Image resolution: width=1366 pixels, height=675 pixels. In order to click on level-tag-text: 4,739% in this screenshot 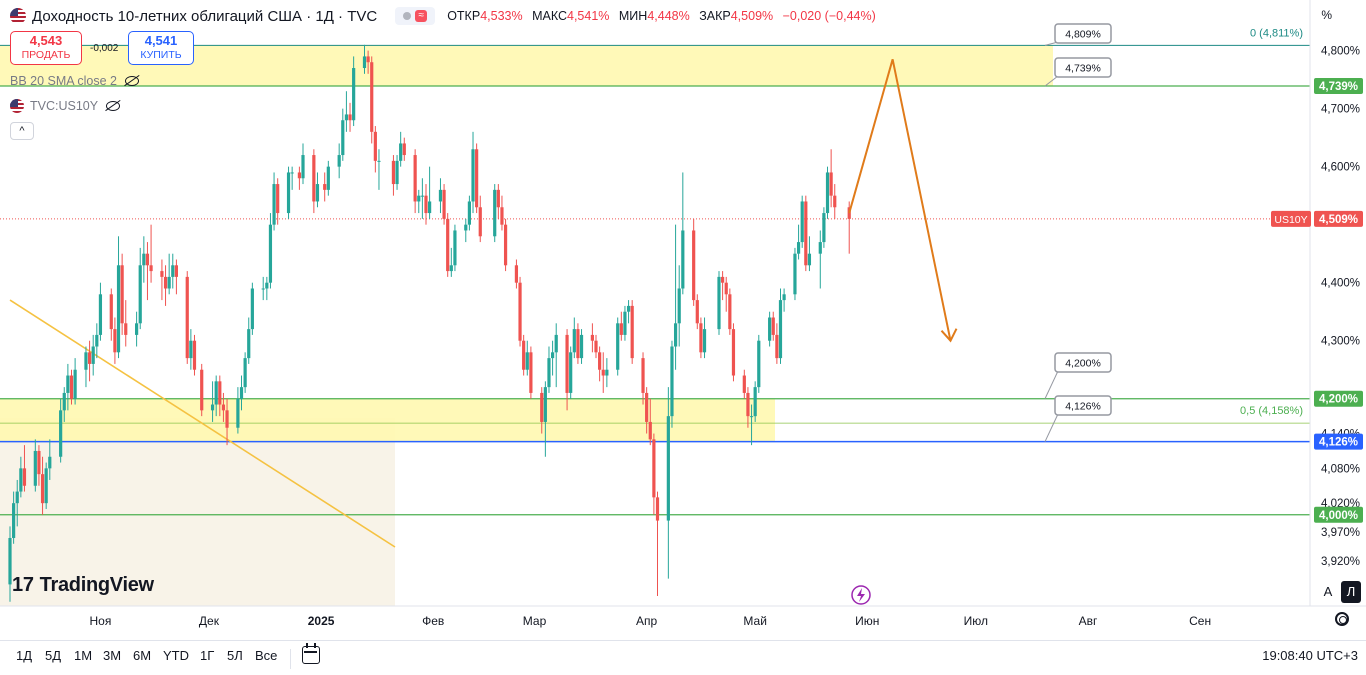, I will do `click(1338, 87)`.